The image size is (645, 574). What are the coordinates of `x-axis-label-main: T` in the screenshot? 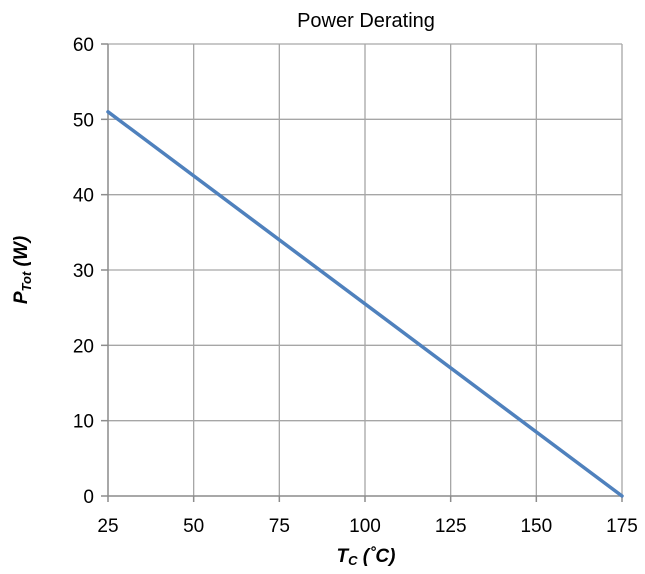 It's located at (343, 556).